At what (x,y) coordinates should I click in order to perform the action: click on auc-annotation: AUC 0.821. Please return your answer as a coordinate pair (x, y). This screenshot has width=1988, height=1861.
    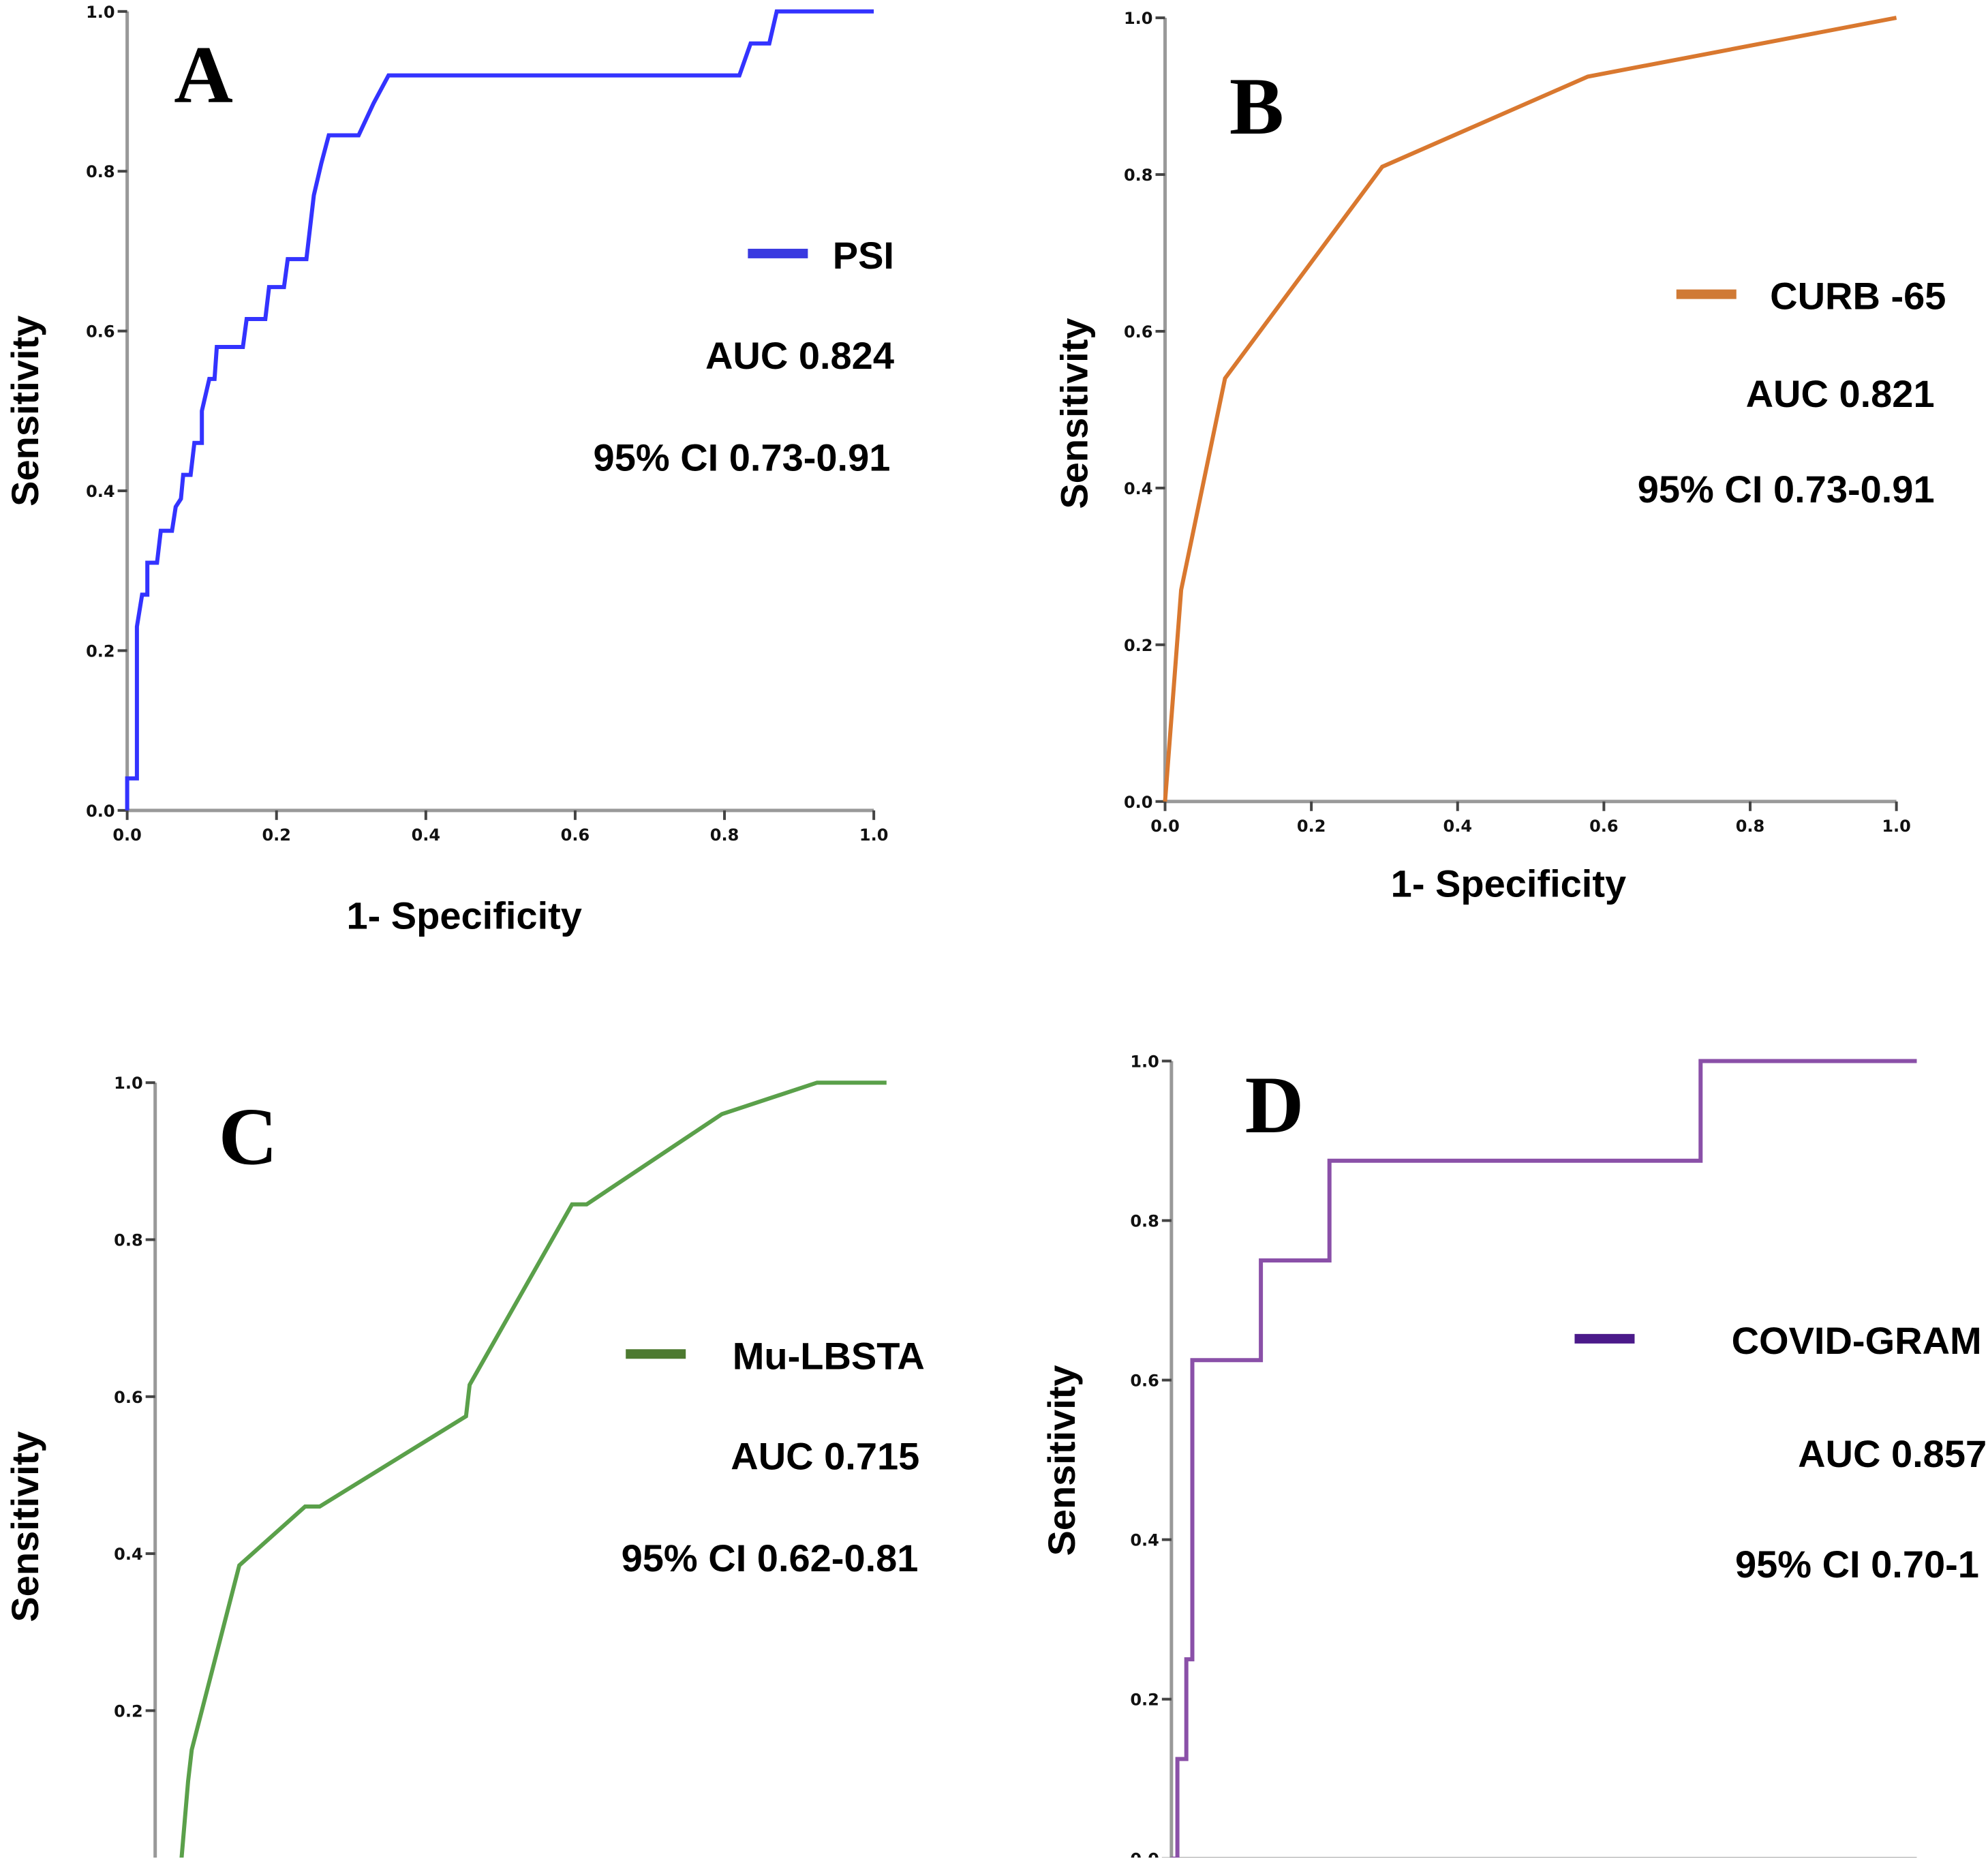
    Looking at the image, I should click on (1841, 393).